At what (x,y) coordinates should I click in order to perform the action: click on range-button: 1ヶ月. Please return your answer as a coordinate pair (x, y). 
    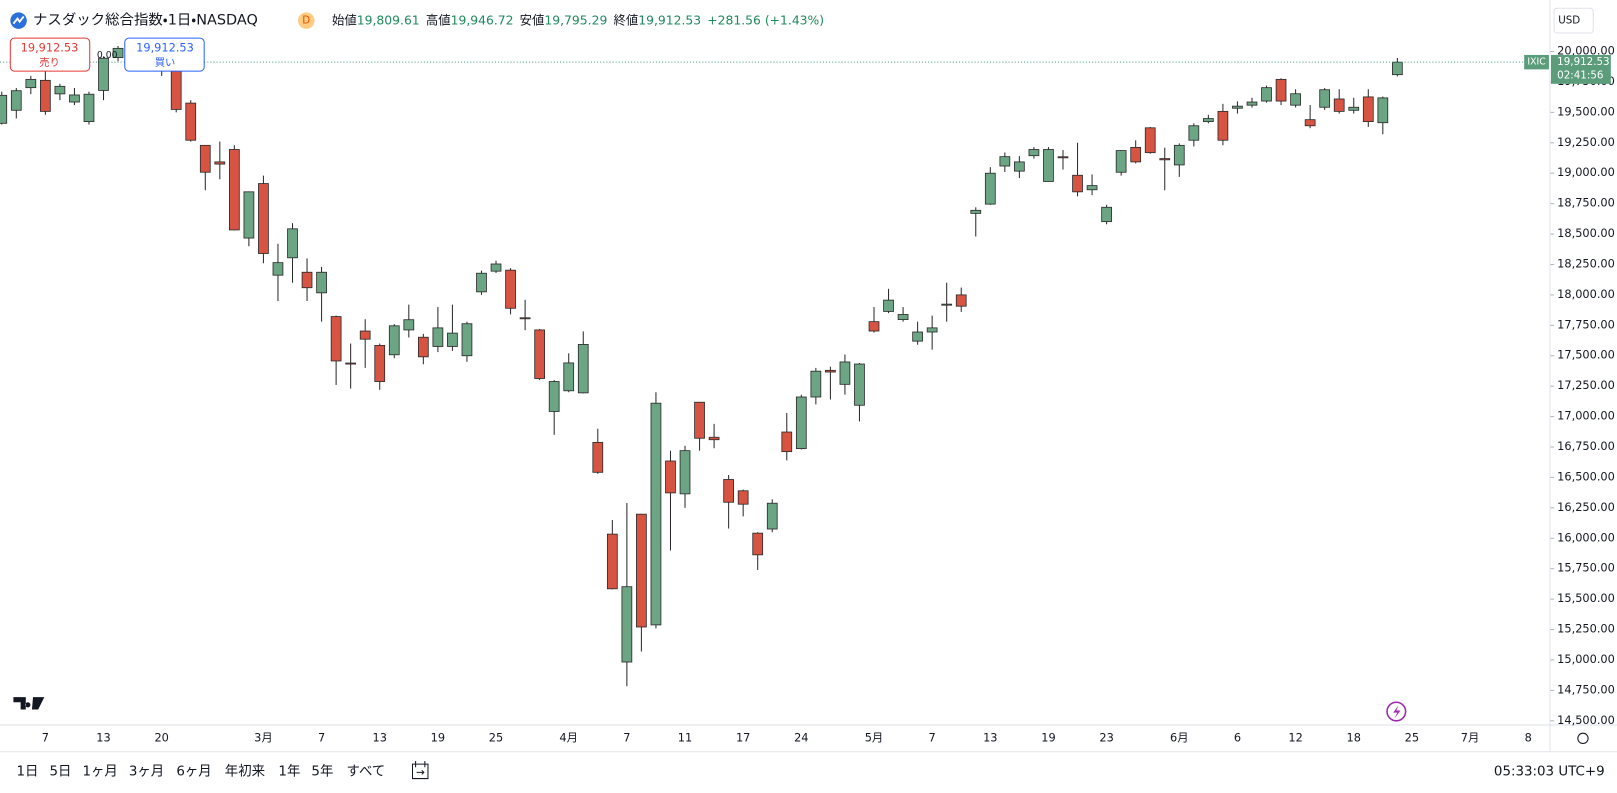
    Looking at the image, I should click on (100, 771).